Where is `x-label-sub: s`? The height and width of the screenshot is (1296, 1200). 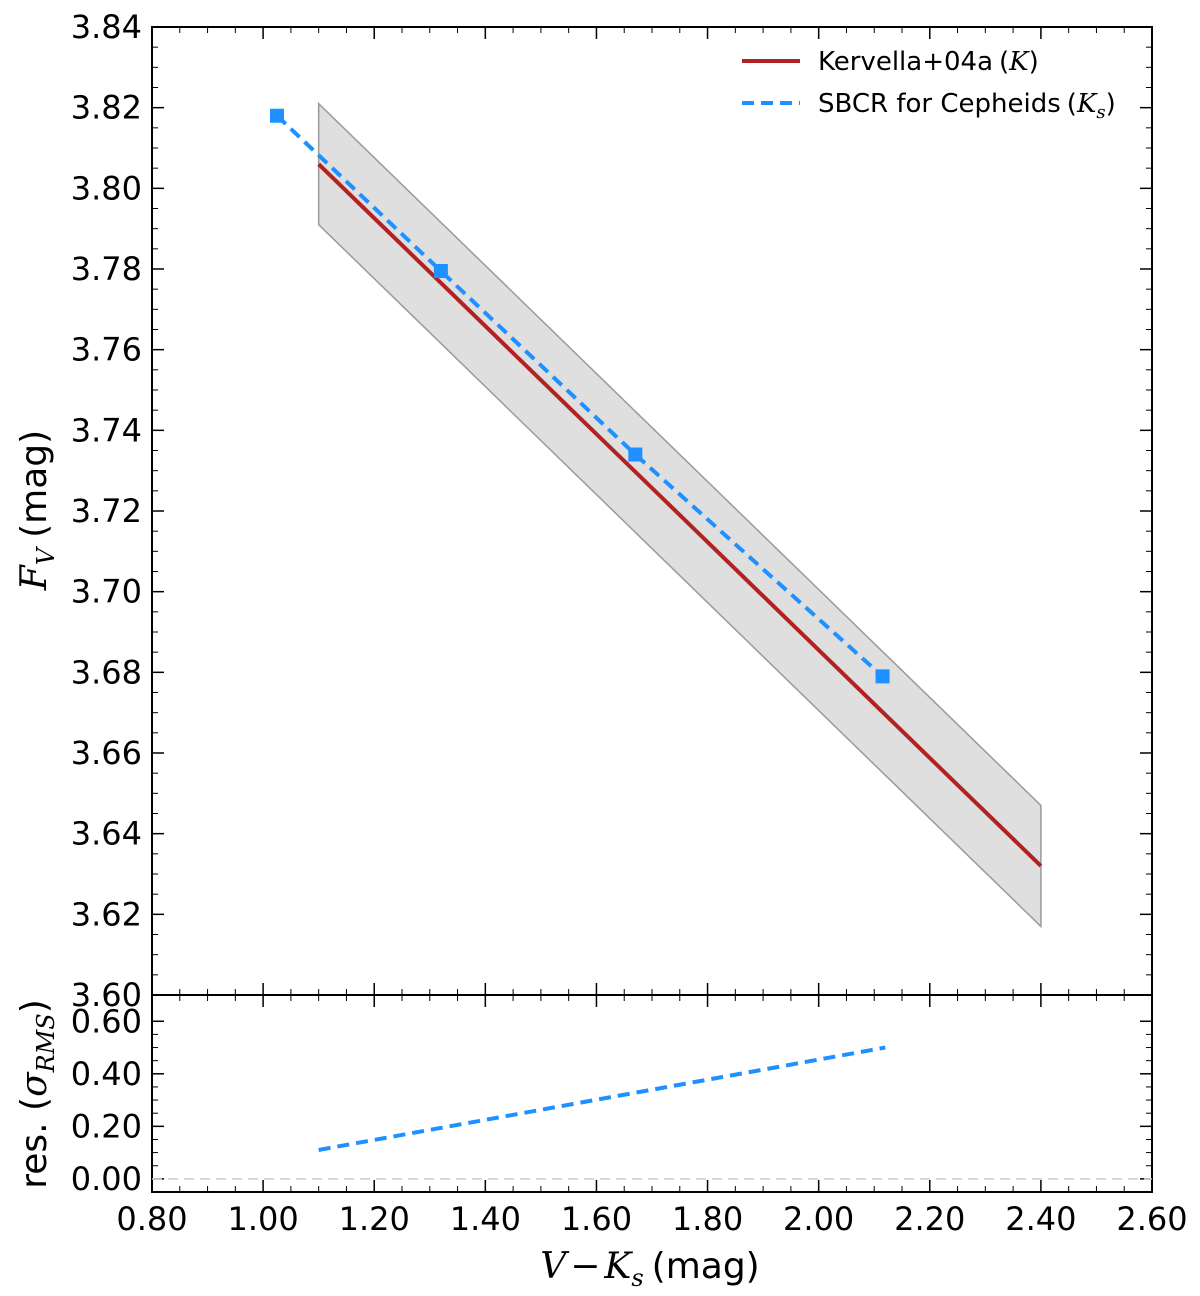
x-label-sub: s is located at coordinates (637, 1278).